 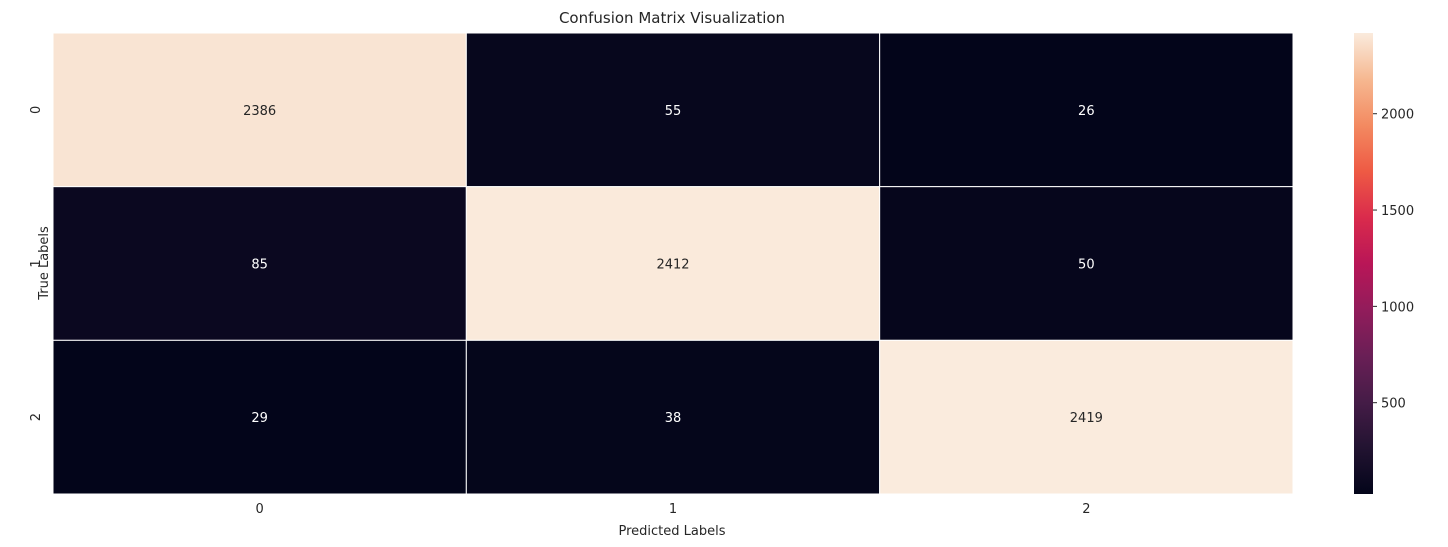 I want to click on cell-value-2-0: 29, so click(x=259, y=418).